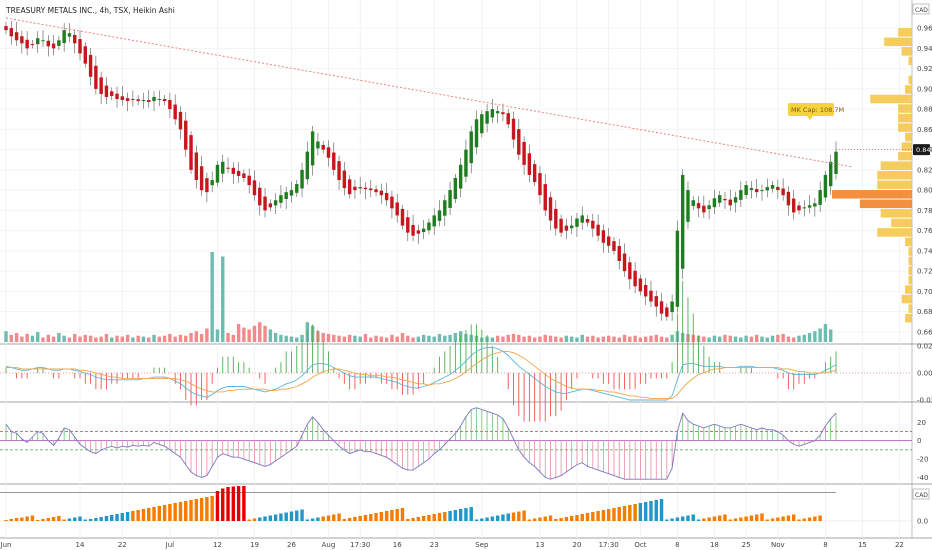  I want to click on last-price-tag: 0.84, so click(921, 150).